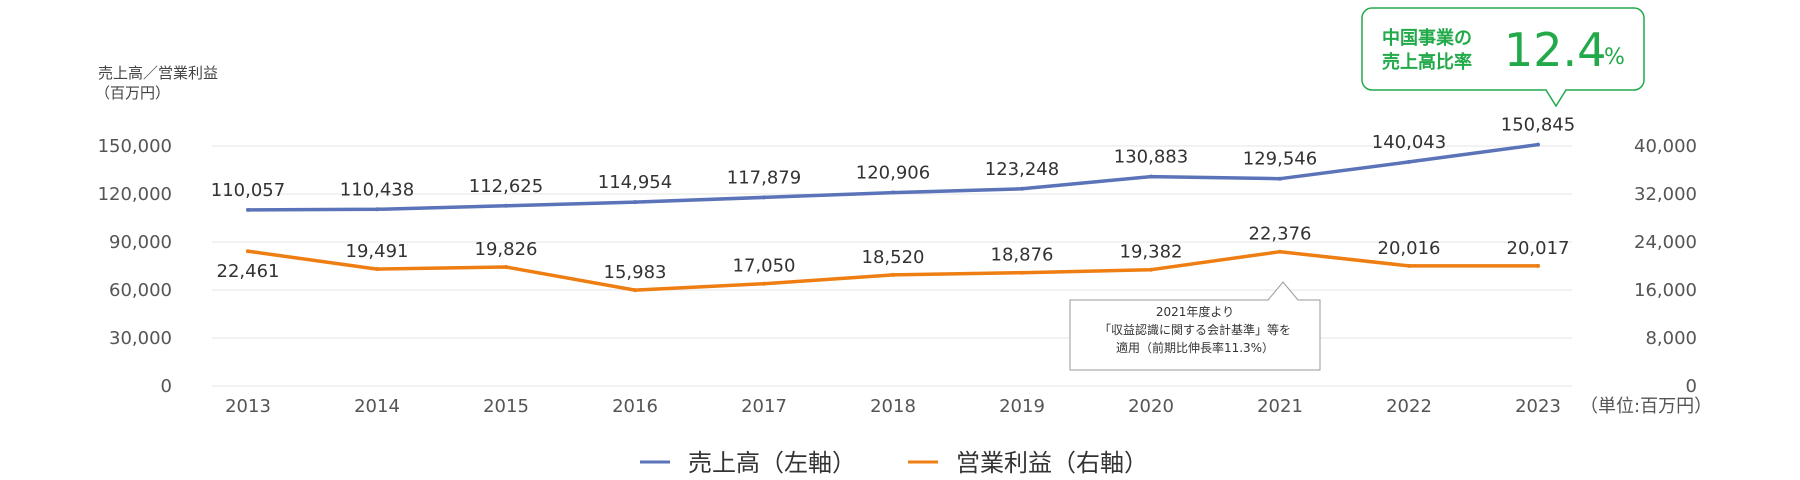 Image resolution: width=1800 pixels, height=480 pixels. I want to click on sales-data-label: 112,625, so click(506, 186).